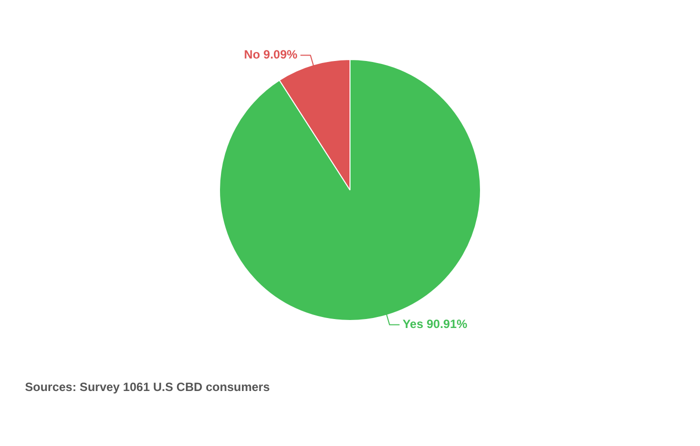 The image size is (700, 446). What do you see at coordinates (435, 324) in the screenshot?
I see `slice-label: Yes 90.91%` at bounding box center [435, 324].